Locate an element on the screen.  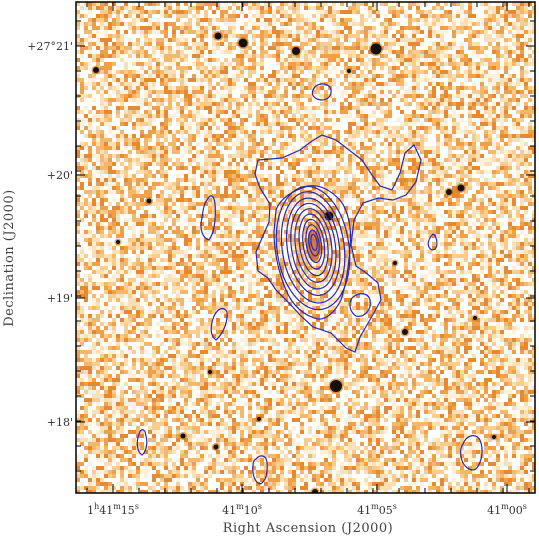
contour-southwest-blob is located at coordinates (219, 324).